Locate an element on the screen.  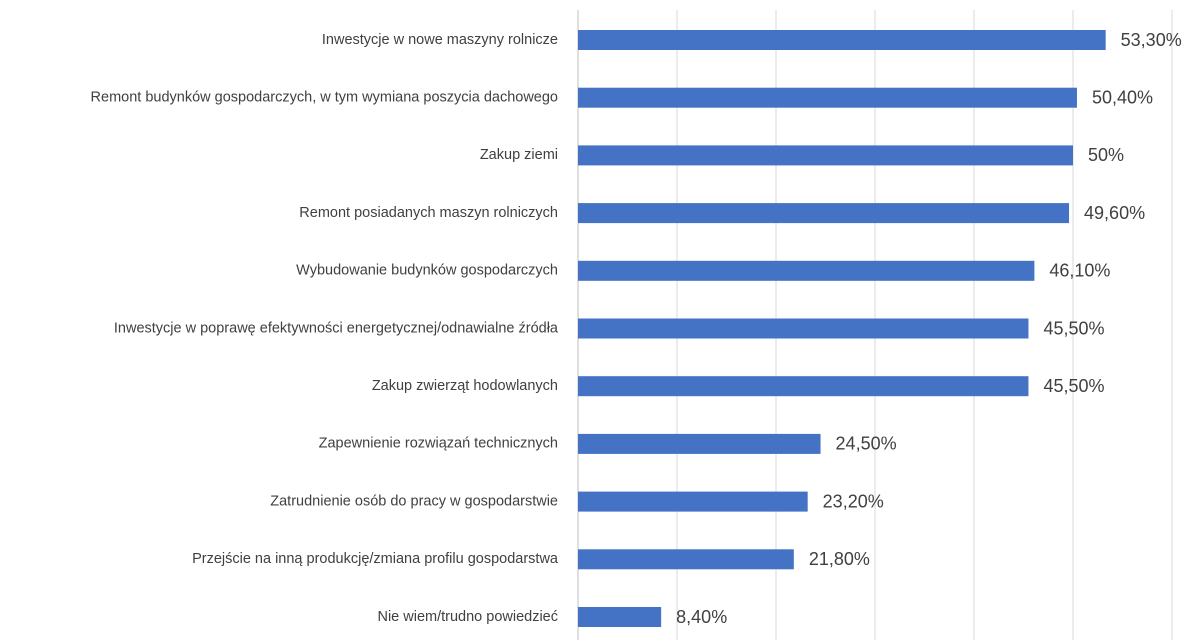
data-label: 21,80% is located at coordinates (839, 559).